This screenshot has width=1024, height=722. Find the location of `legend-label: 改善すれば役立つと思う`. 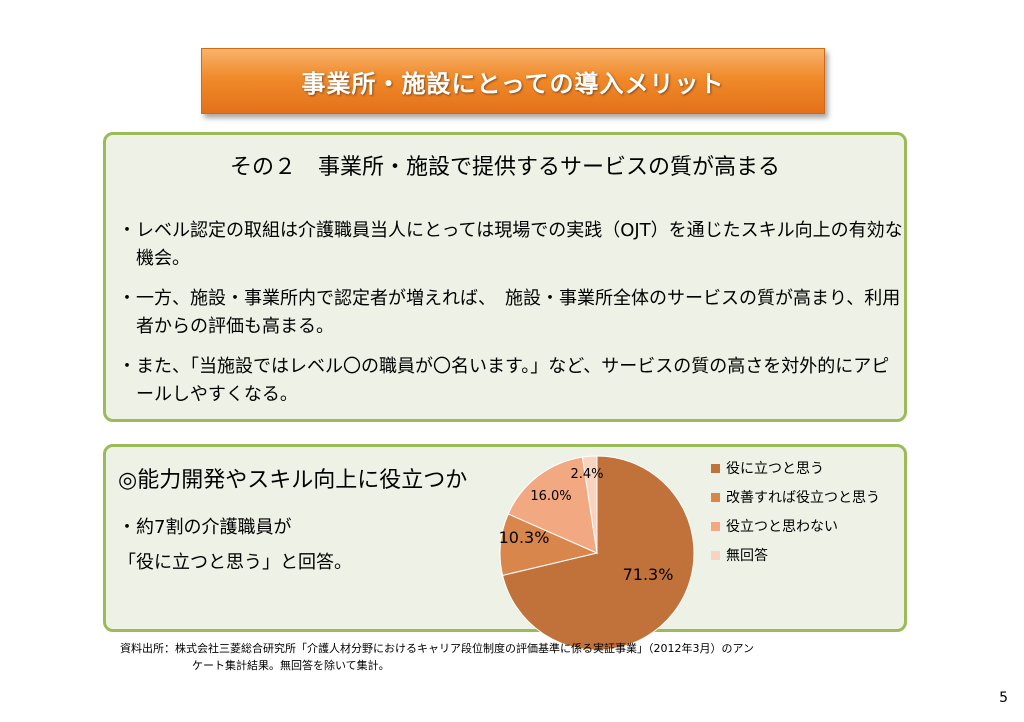

legend-label: 改善すれば役立つと思う is located at coordinates (803, 498).